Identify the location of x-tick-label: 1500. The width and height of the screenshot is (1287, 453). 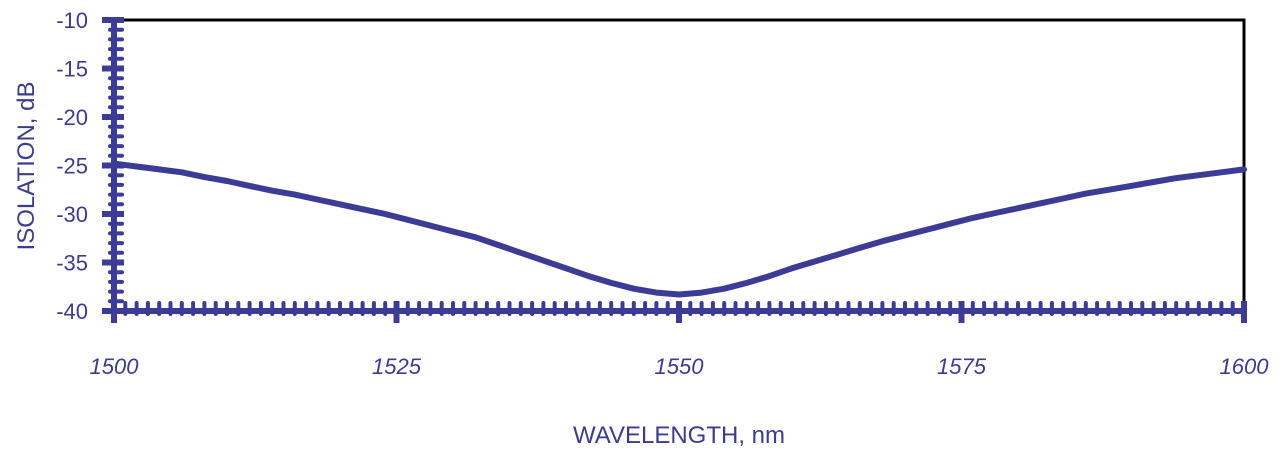
(115, 366).